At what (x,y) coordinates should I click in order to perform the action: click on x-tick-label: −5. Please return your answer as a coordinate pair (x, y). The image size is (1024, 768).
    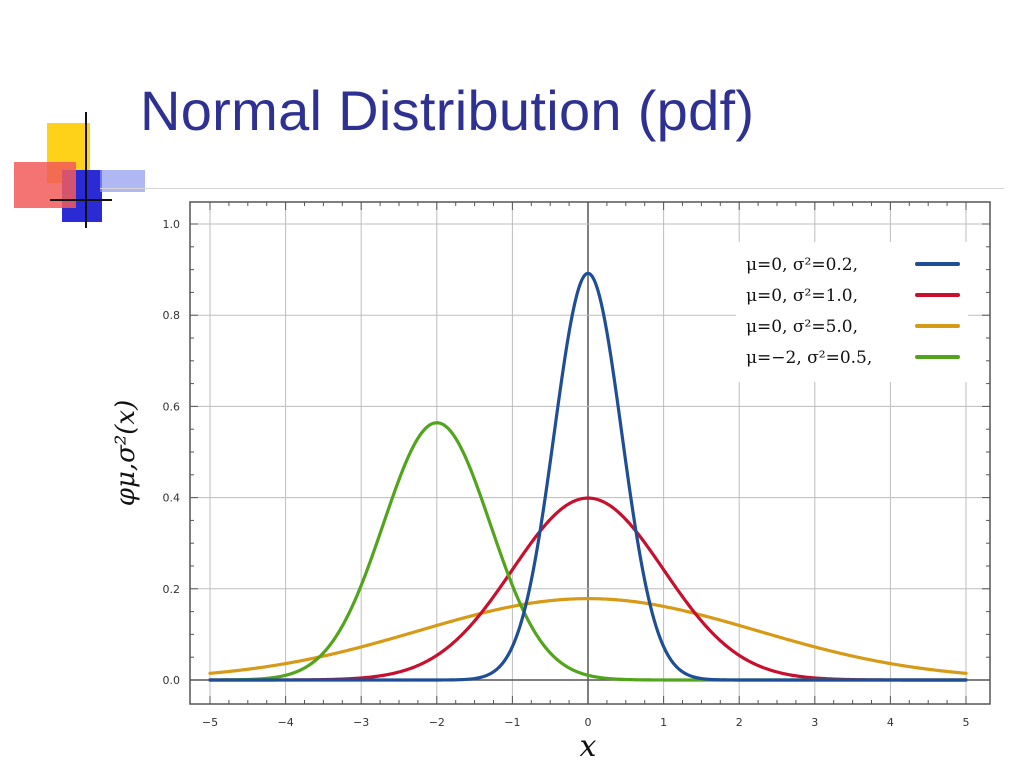
    Looking at the image, I should click on (210, 722).